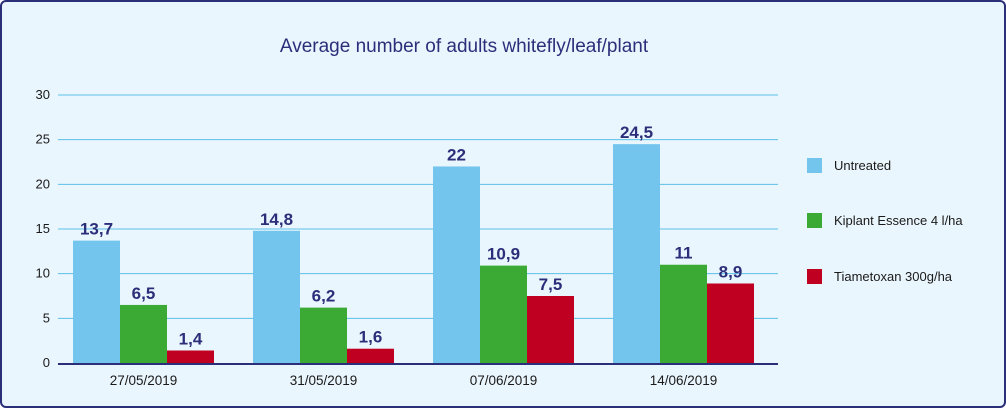  Describe the element at coordinates (456, 154) in the screenshot. I see `data-label: 22` at that location.